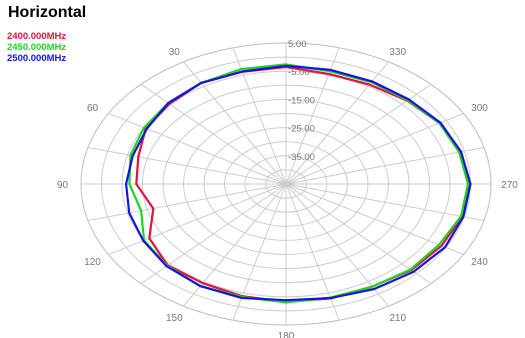 The width and height of the screenshot is (525, 338). What do you see at coordinates (47, 12) in the screenshot?
I see `chart-title: Horizontal` at bounding box center [47, 12].